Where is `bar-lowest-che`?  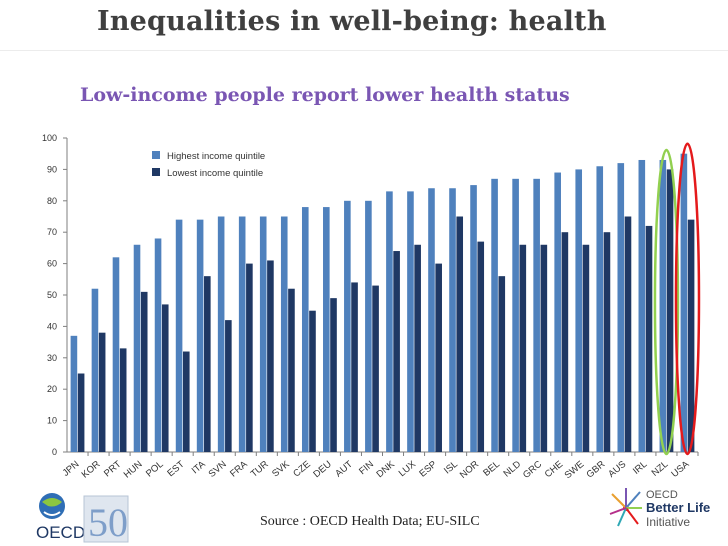
bar-lowest-che is located at coordinates (565, 342).